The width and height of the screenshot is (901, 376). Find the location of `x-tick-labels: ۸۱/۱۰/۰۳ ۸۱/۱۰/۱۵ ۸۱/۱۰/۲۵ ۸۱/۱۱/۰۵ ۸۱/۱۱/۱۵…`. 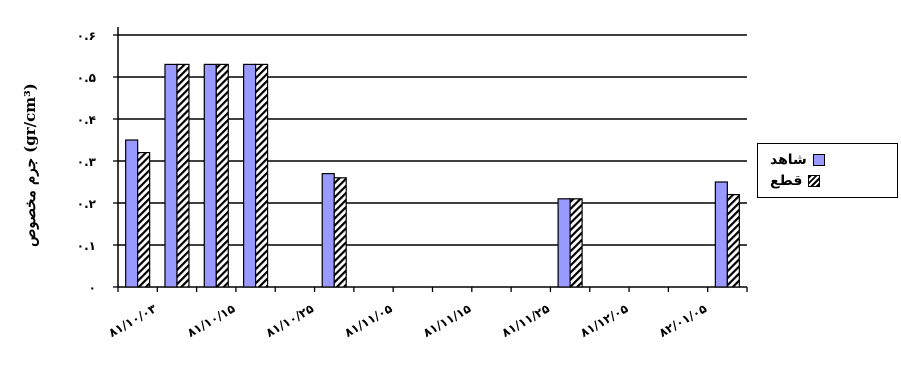

x-tick-labels: ۸۱/۱۰/۰۳ ۸۱/۱۰/۱۵ ۸۱/۱۰/۲۵ ۸۱/۱۱/۰۵ ۸۱/۱۱/۱۵… is located at coordinates (407, 320).